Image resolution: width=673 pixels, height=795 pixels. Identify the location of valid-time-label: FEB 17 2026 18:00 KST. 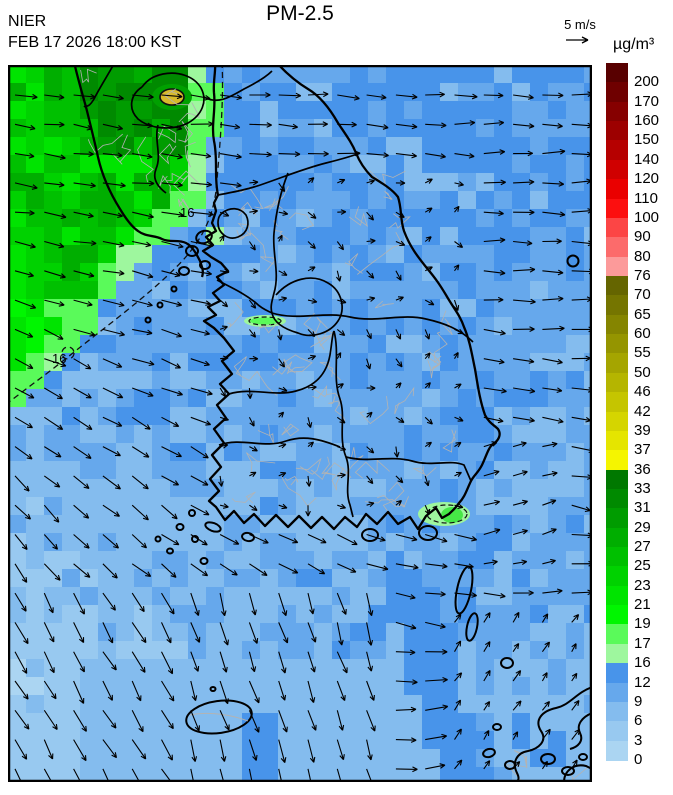
(95, 42).